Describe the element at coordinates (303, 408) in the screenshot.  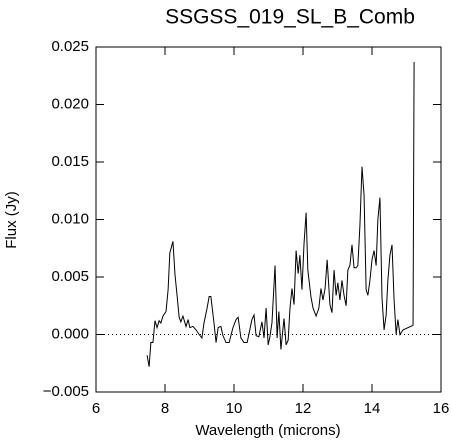
I see `x-tick-label: 12` at that location.